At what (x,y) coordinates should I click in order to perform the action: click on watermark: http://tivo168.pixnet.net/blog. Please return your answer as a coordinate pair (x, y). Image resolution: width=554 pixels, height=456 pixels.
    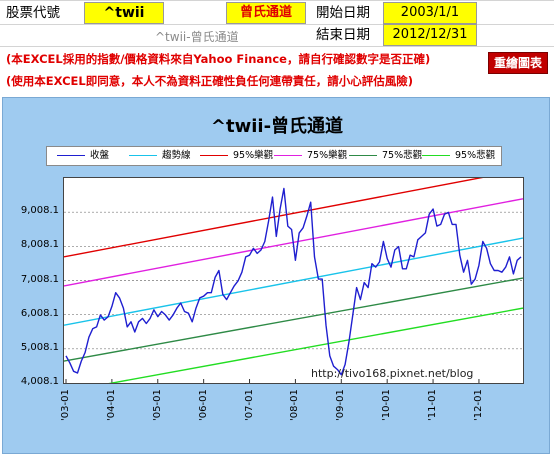
    Looking at the image, I should click on (392, 373).